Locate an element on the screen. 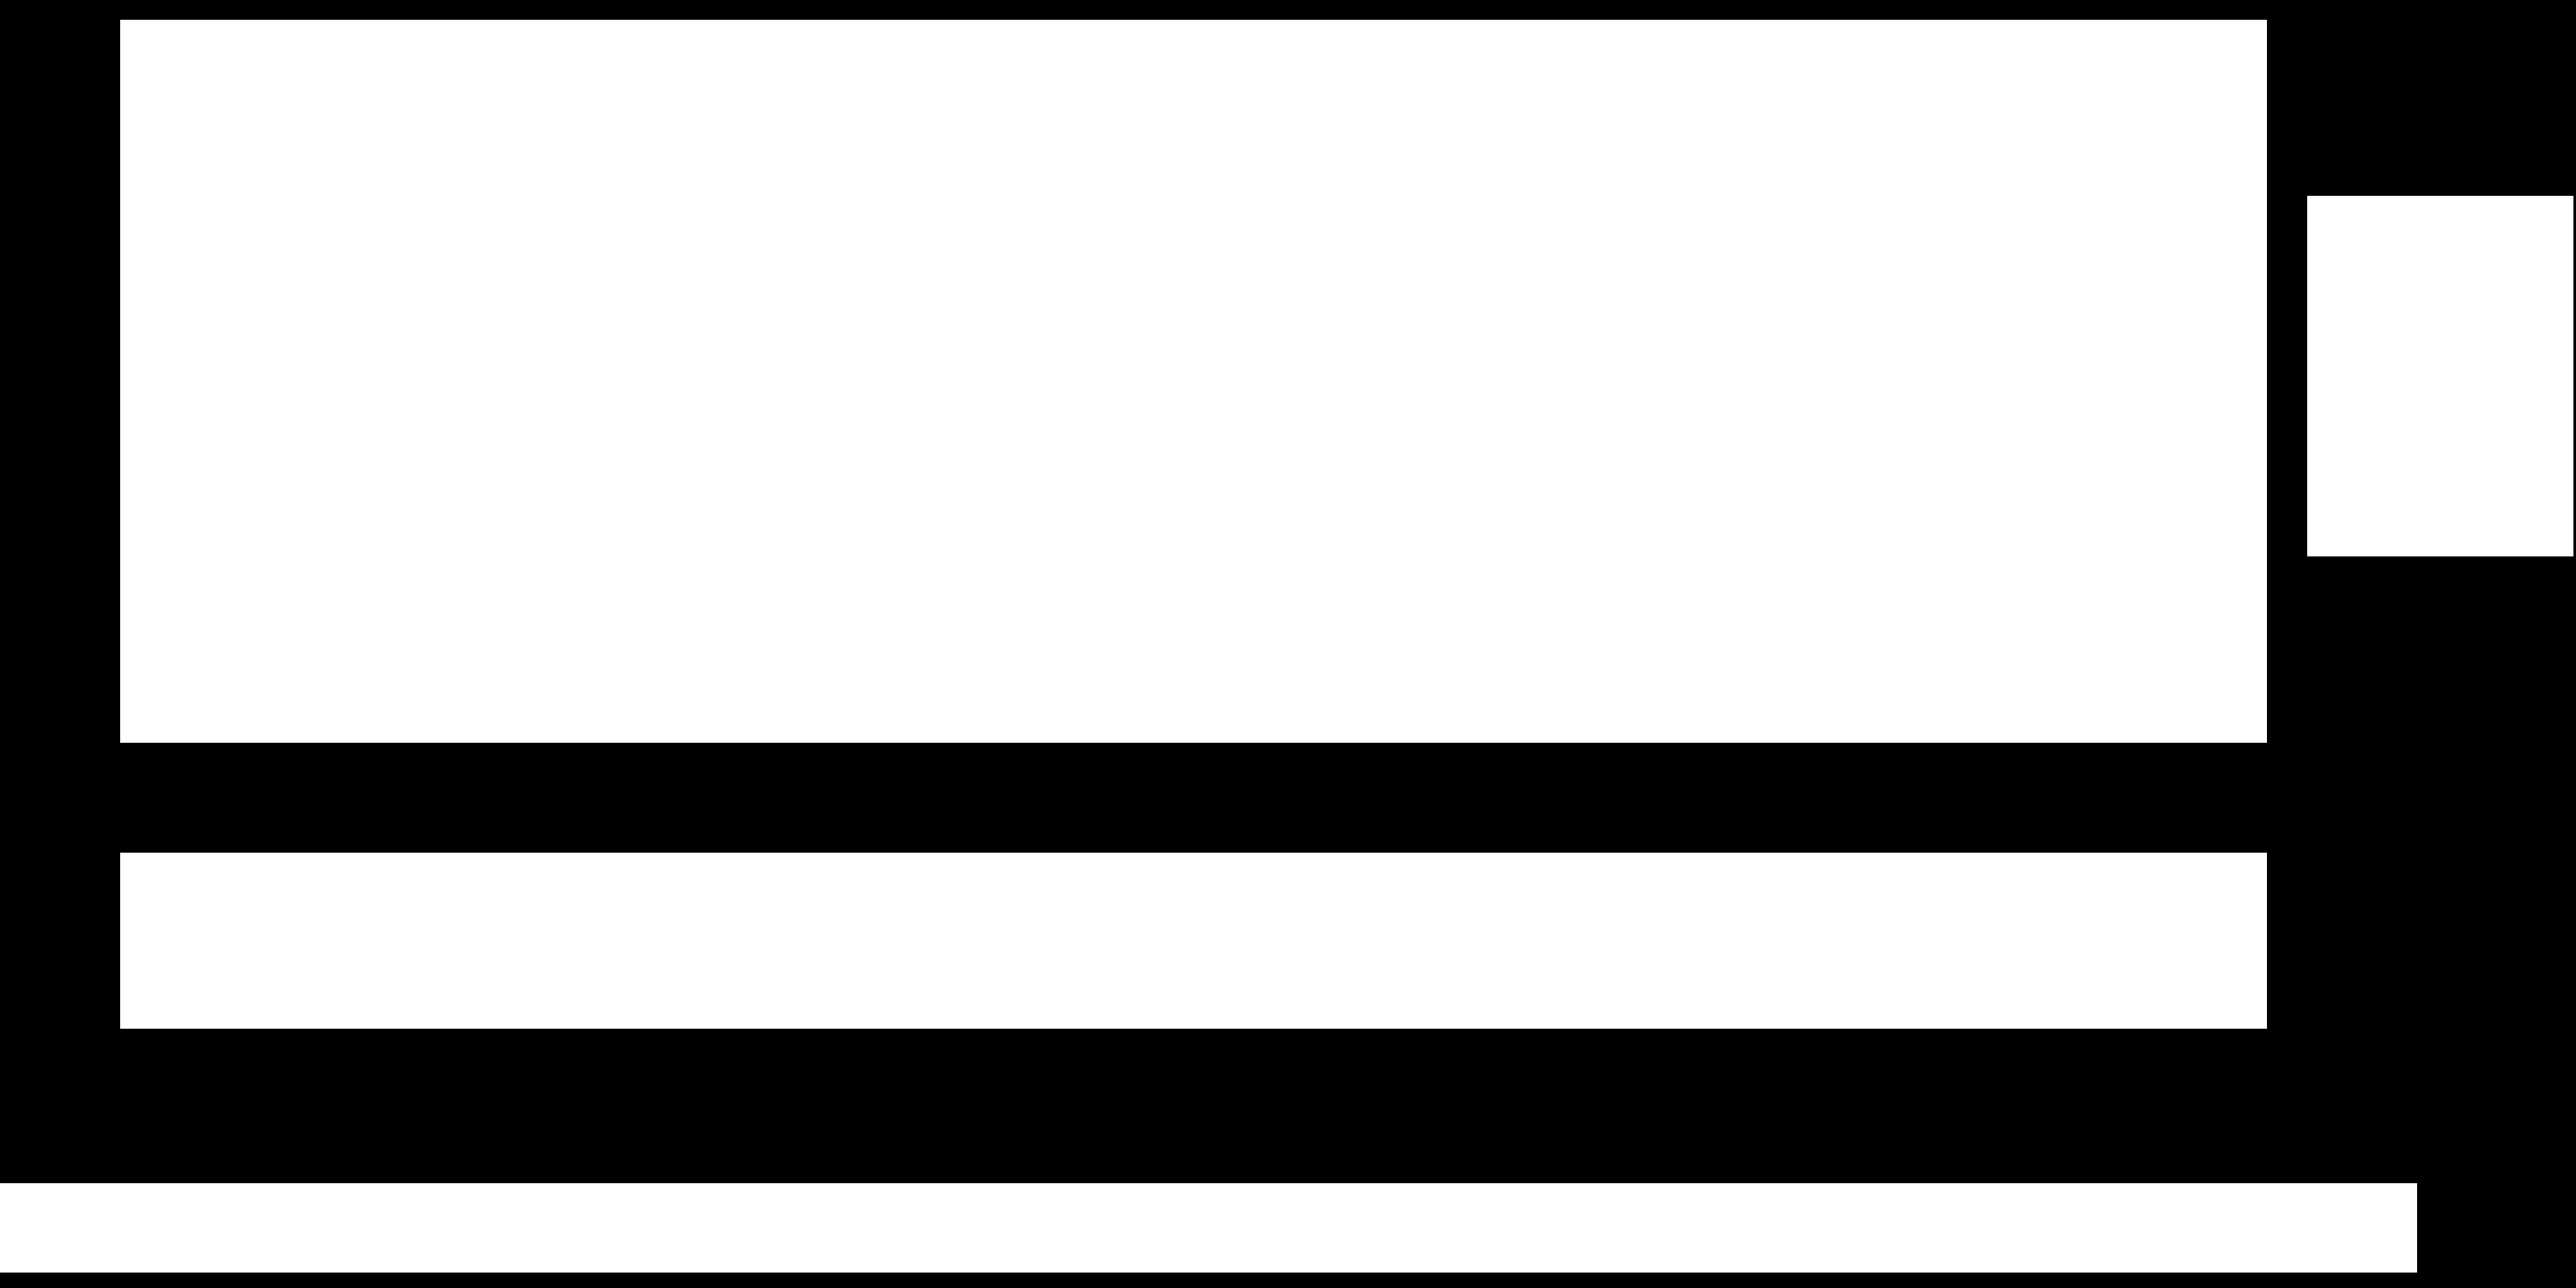 Image resolution: width=2576 pixels, height=1288 pixels. bottom-chart-bars is located at coordinates (1193, 940).